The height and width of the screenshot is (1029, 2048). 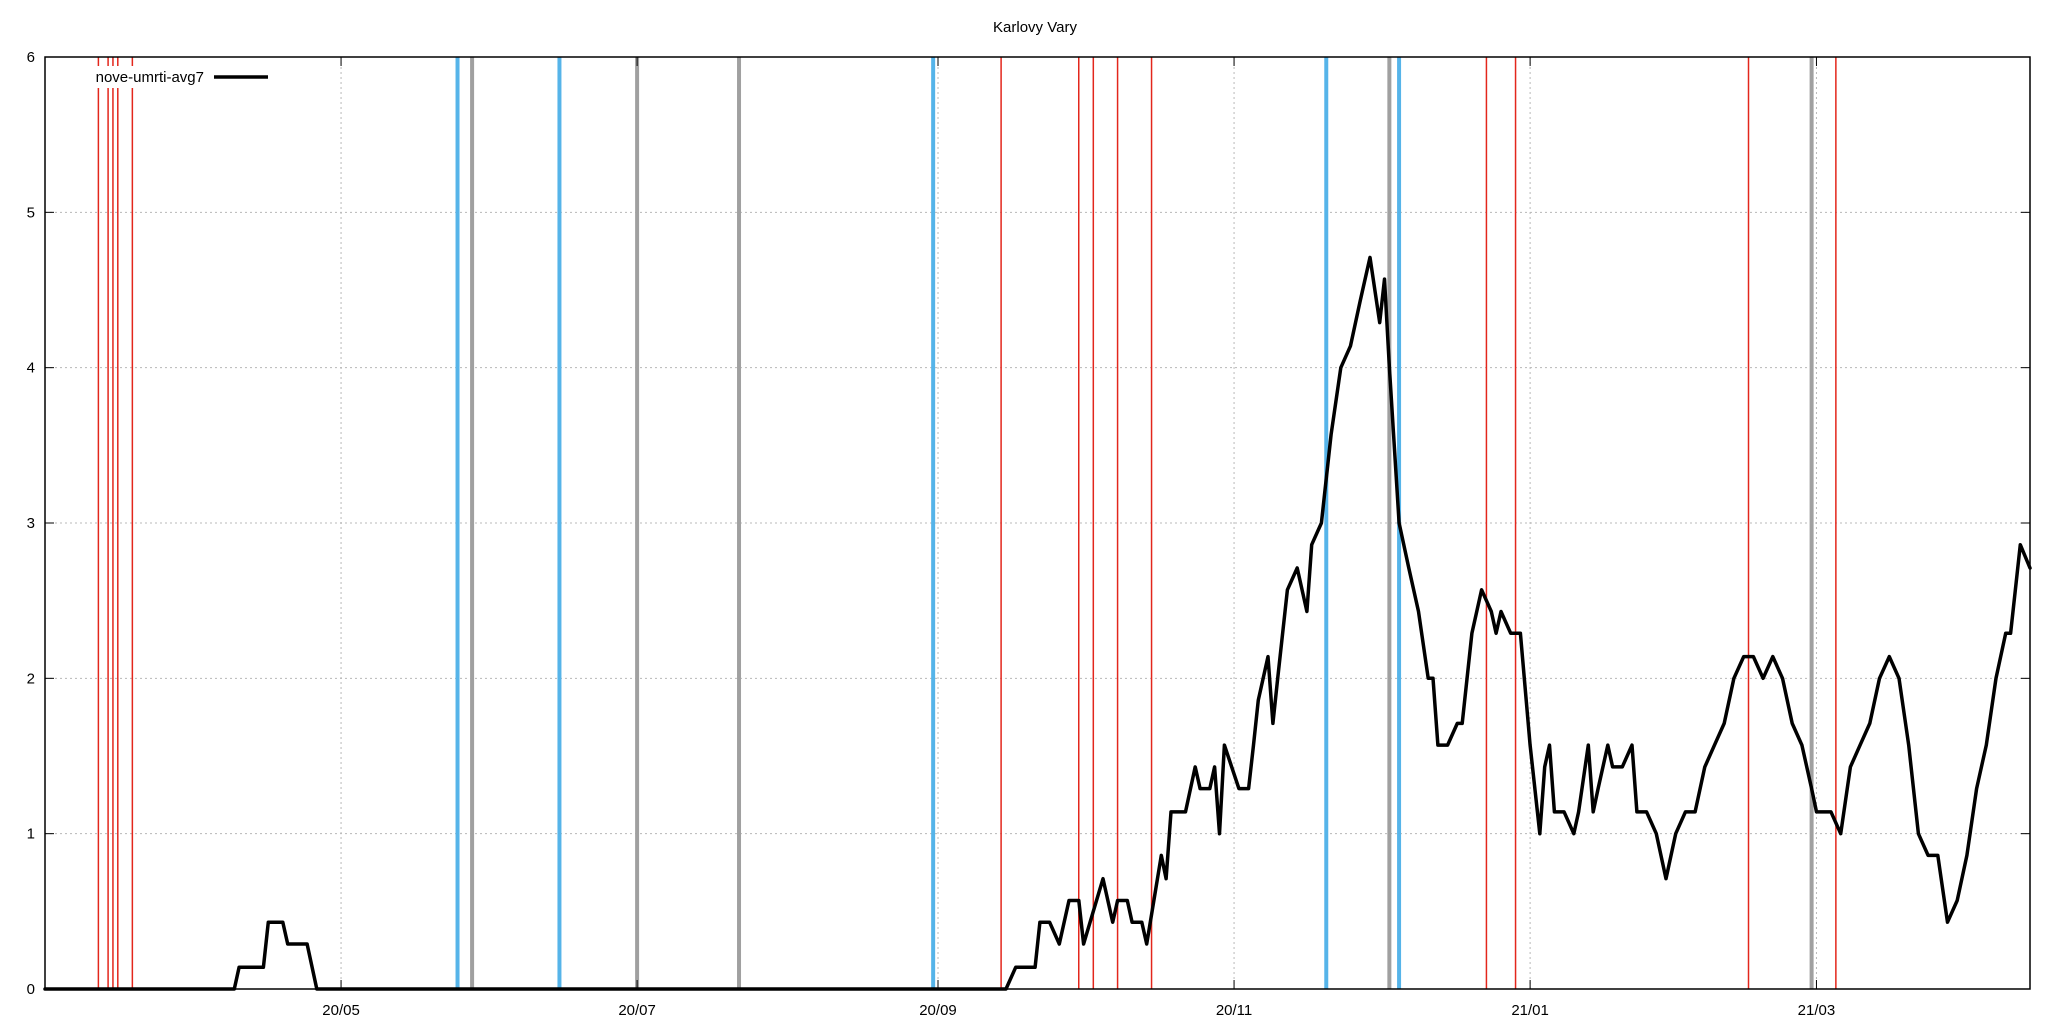 What do you see at coordinates (31, 678) in the screenshot?
I see `y-tick-label: 2` at bounding box center [31, 678].